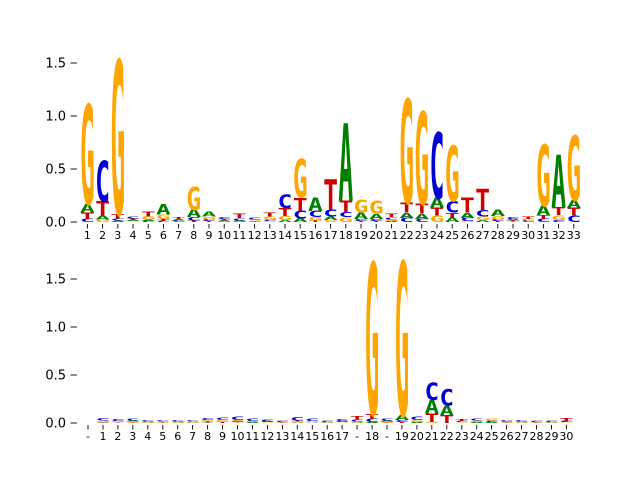 The image size is (640, 480). I want to click on x-tick-label: 25, so click(492, 436).